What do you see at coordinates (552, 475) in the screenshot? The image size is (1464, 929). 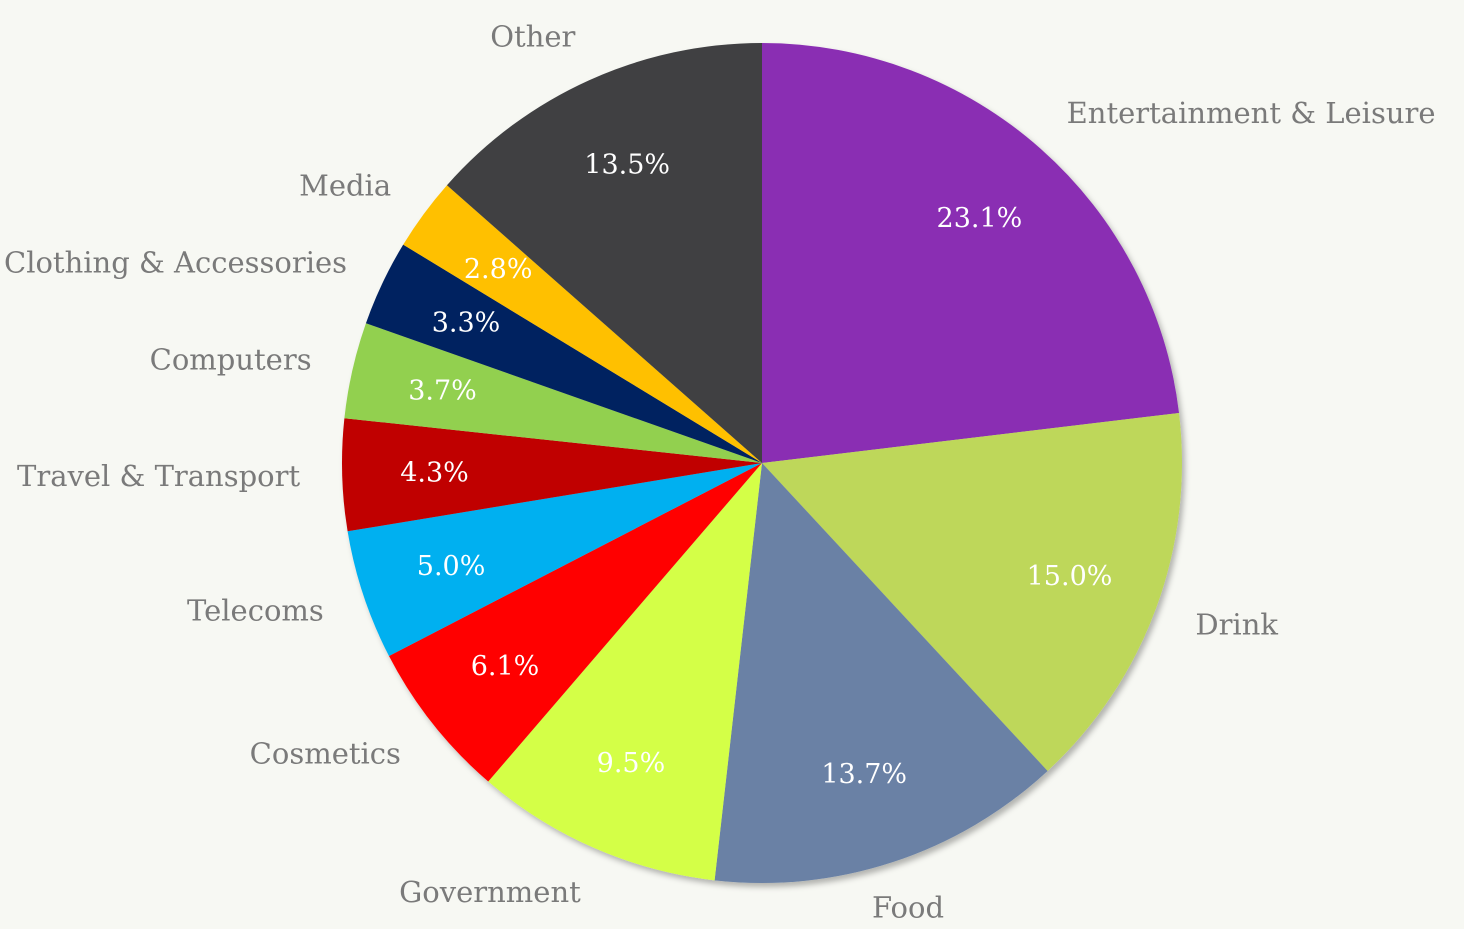 I see `slice-travel-and-transport` at bounding box center [552, 475].